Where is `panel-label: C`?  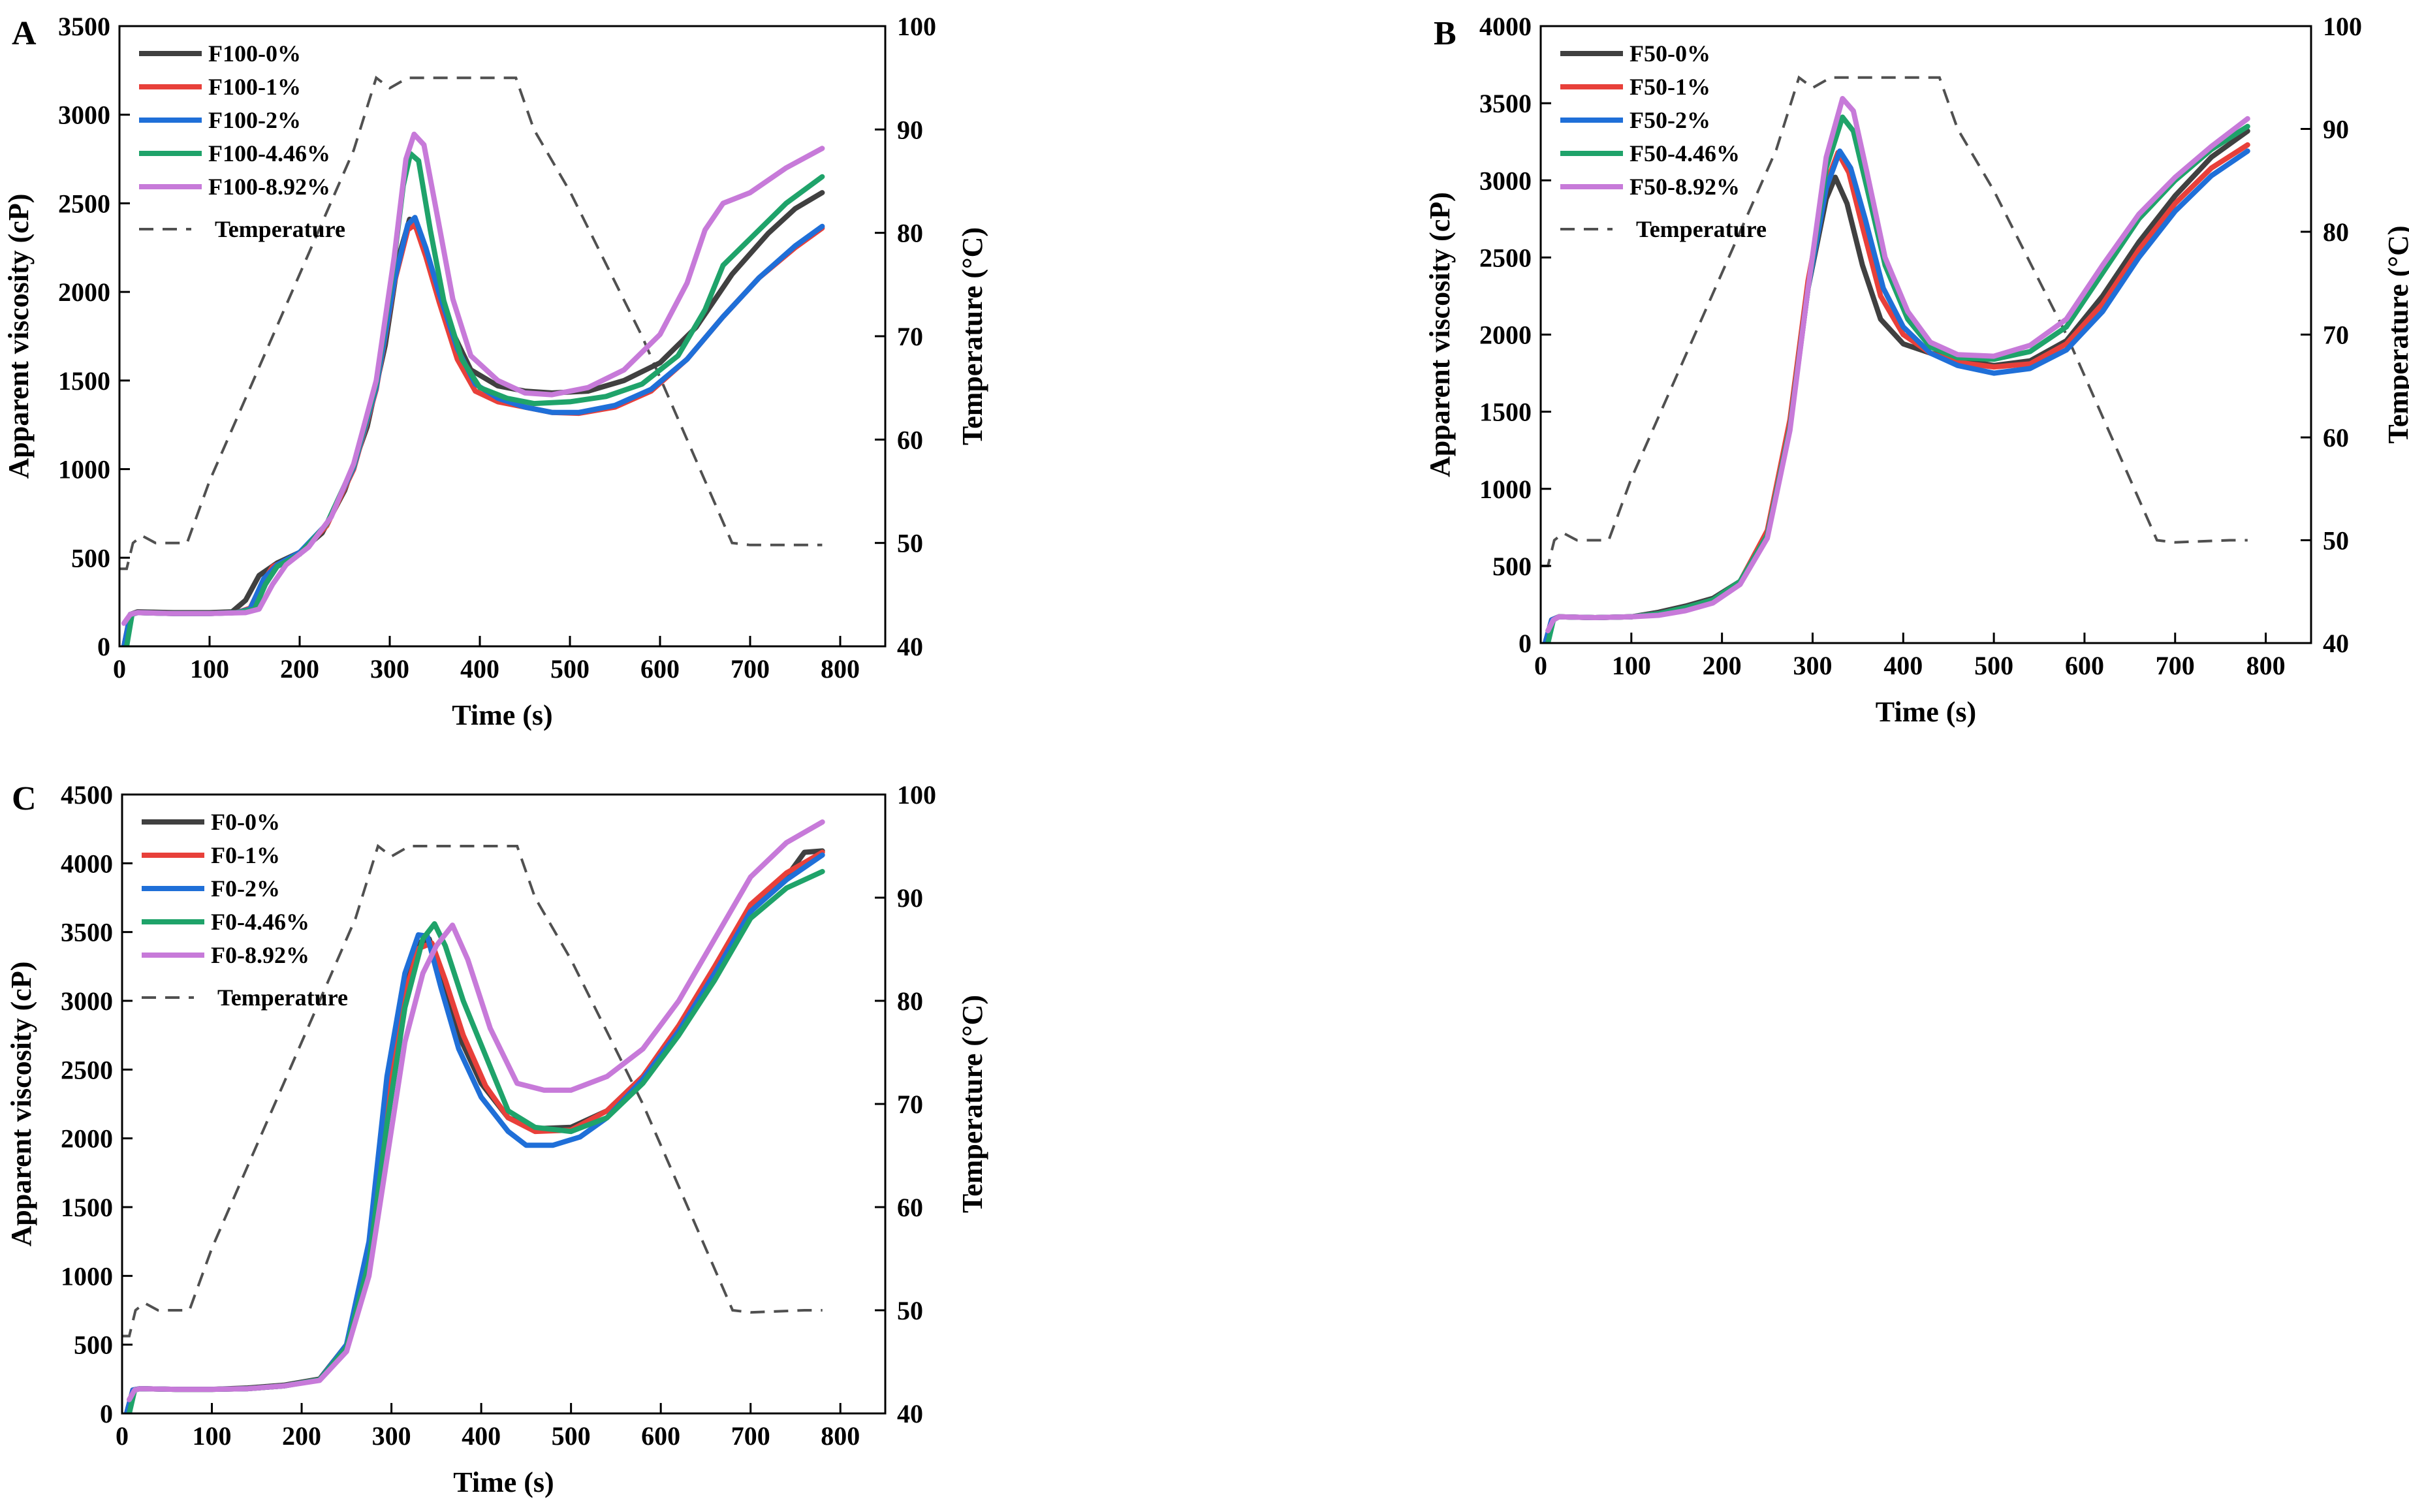 panel-label: C is located at coordinates (24, 799).